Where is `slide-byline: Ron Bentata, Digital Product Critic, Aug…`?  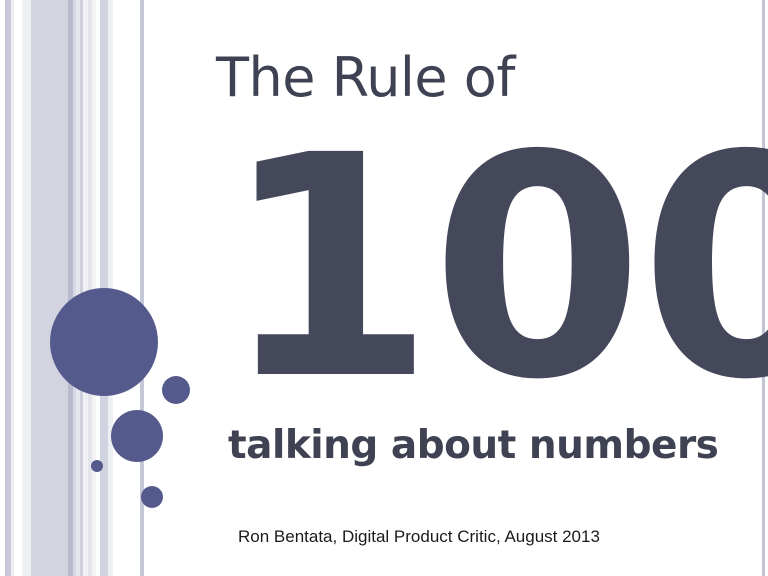 slide-byline: Ron Bentata, Digital Product Critic, Aug… is located at coordinates (419, 536).